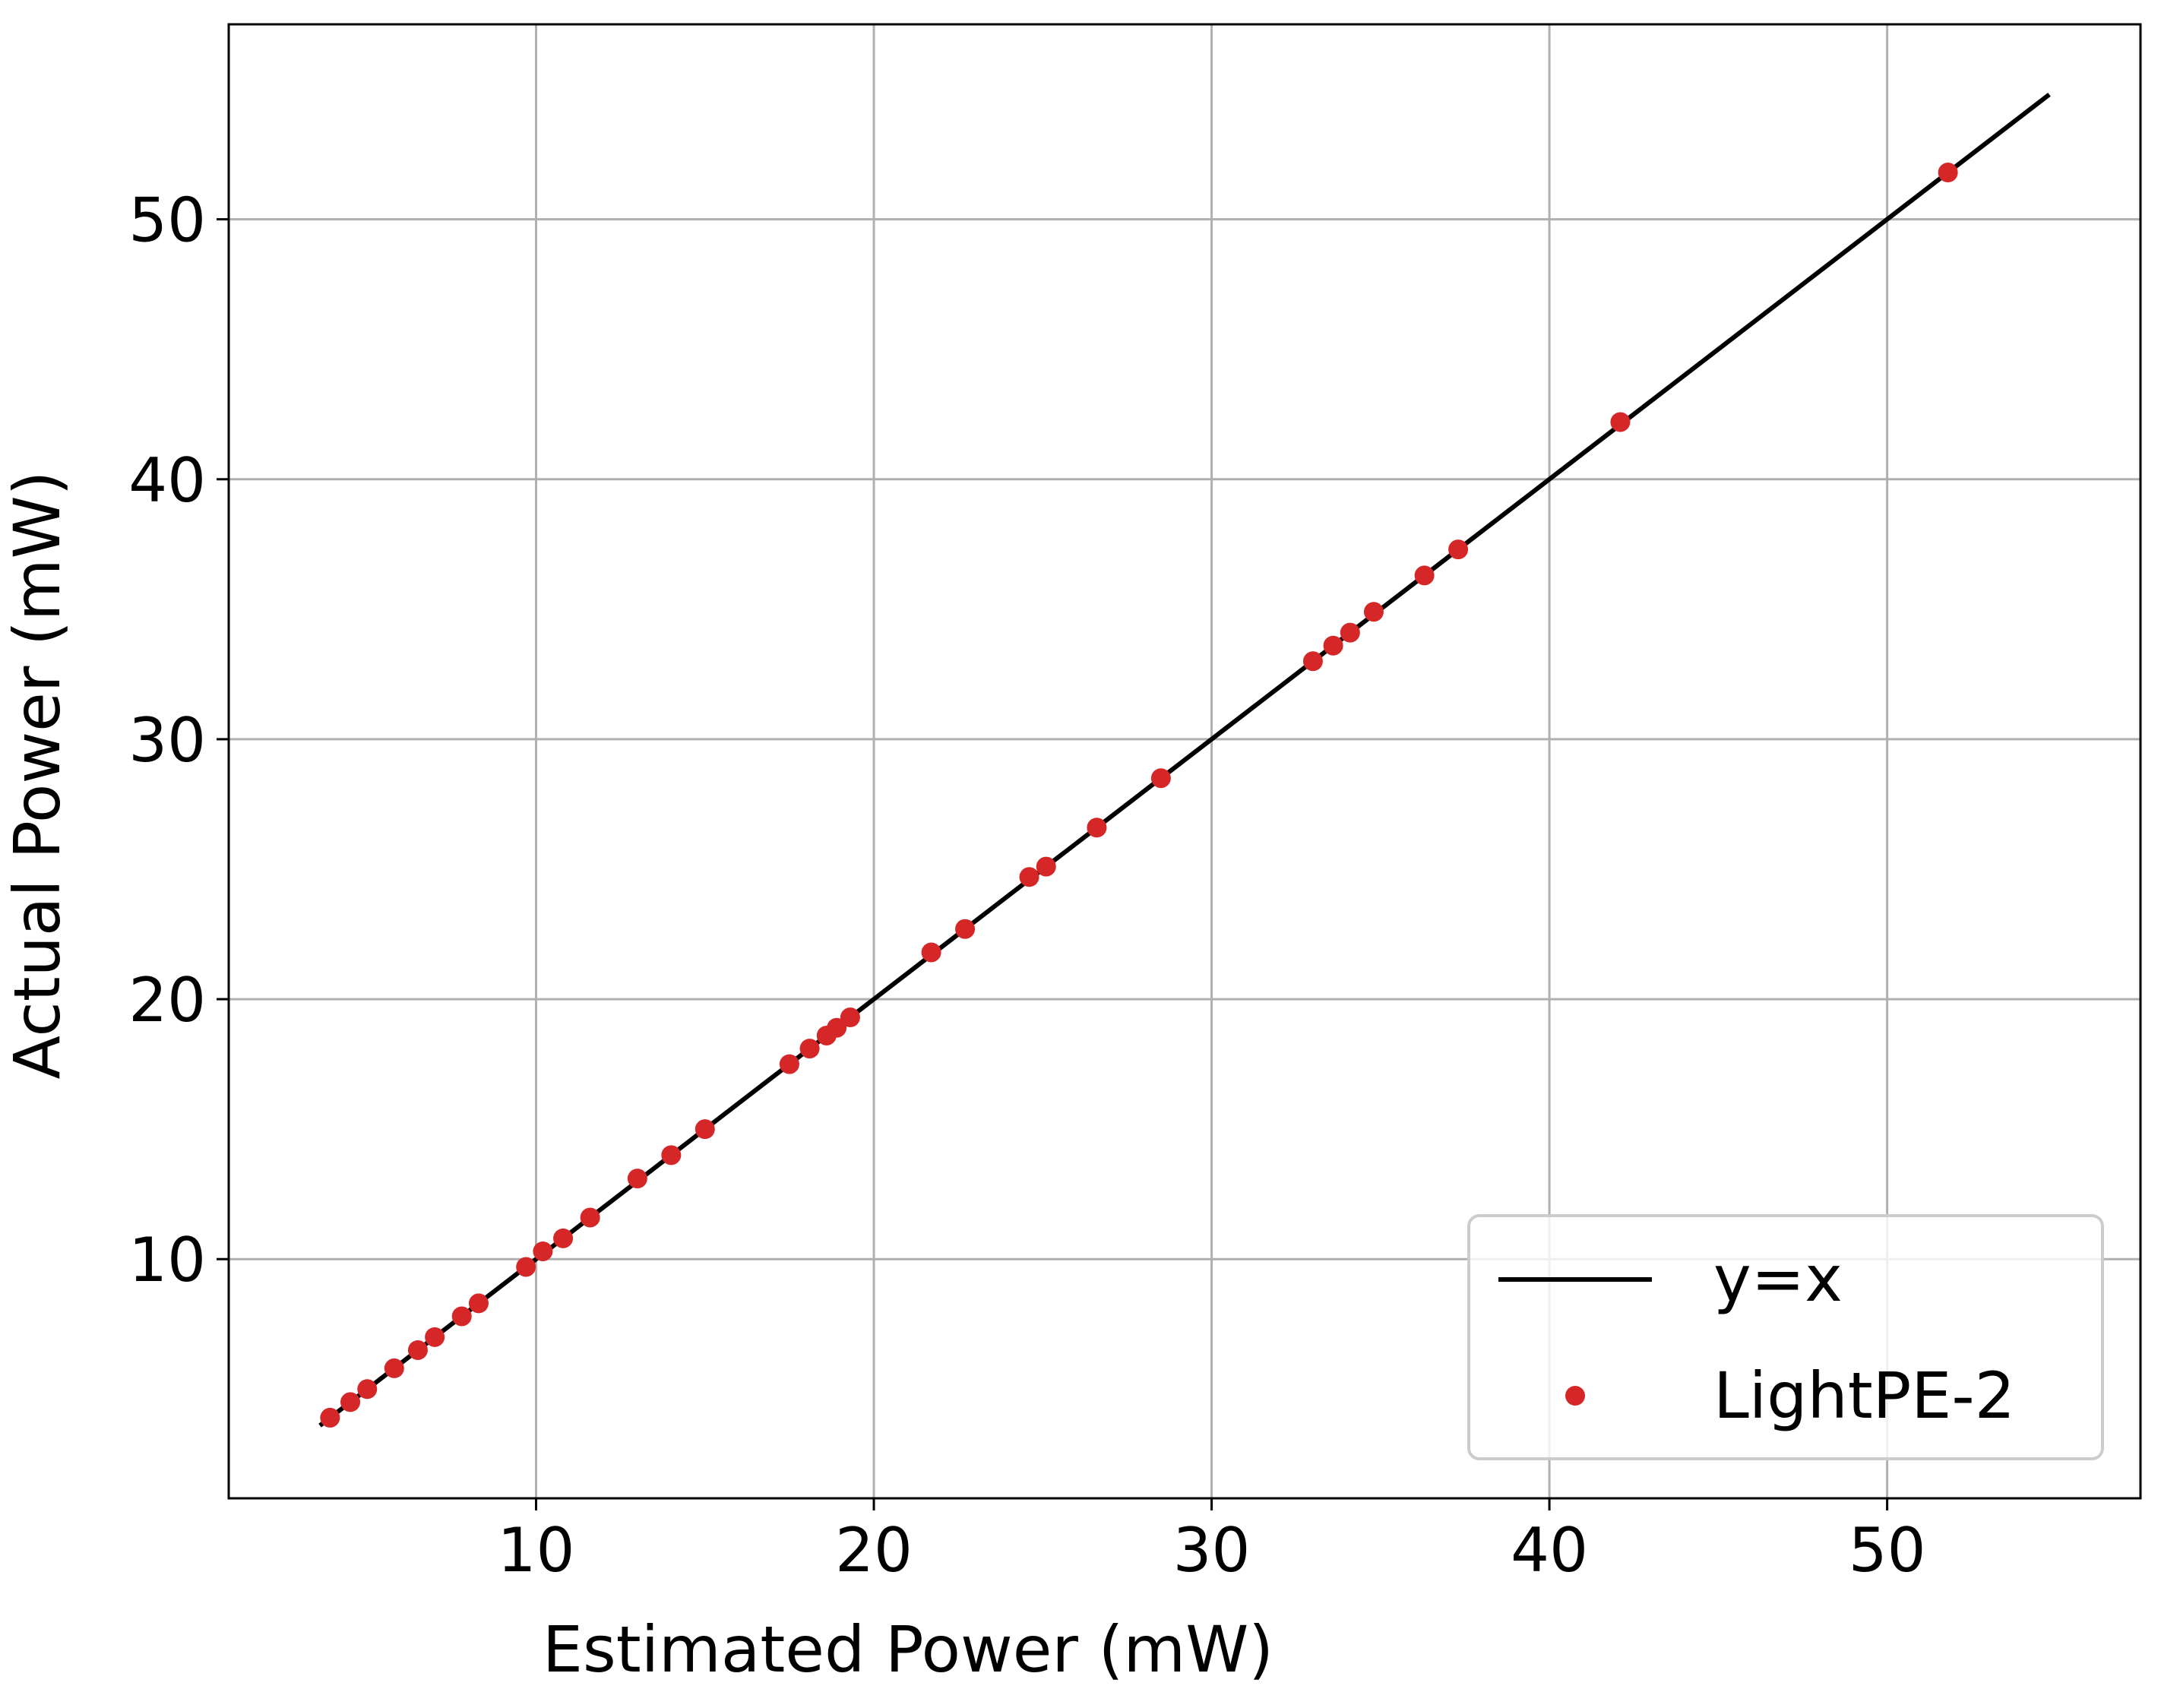 This screenshot has height=1708, width=2161. Describe the element at coordinates (1212, 1550) in the screenshot. I see `x-tick-label: 30` at that location.